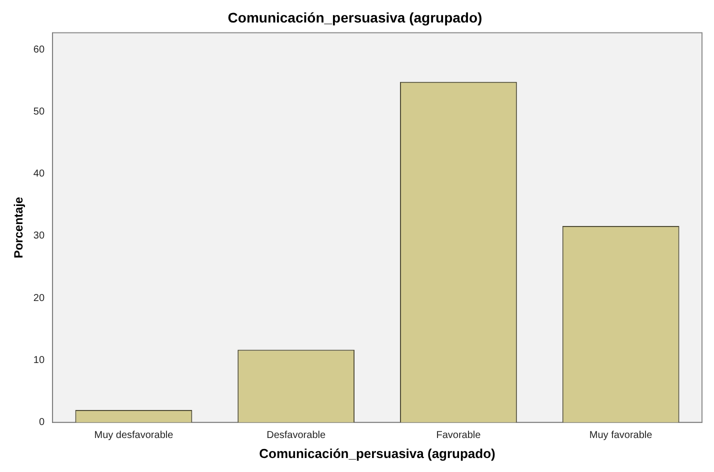 The image size is (714, 472). I want to click on y-tick-label: 50, so click(39, 112).